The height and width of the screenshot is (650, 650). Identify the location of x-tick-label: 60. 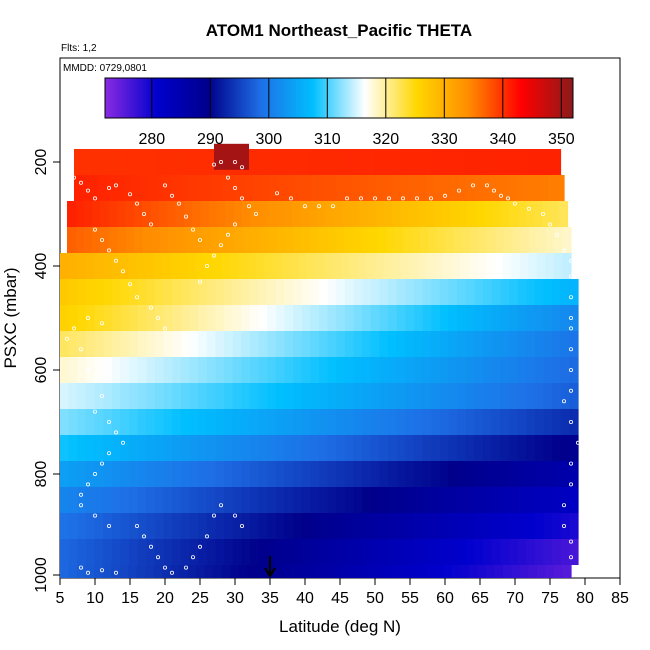
(445, 598).